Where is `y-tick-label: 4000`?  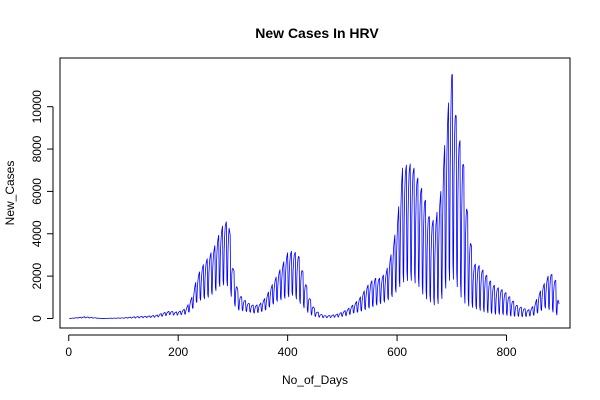
y-tick-label: 4000 is located at coordinates (37, 233).